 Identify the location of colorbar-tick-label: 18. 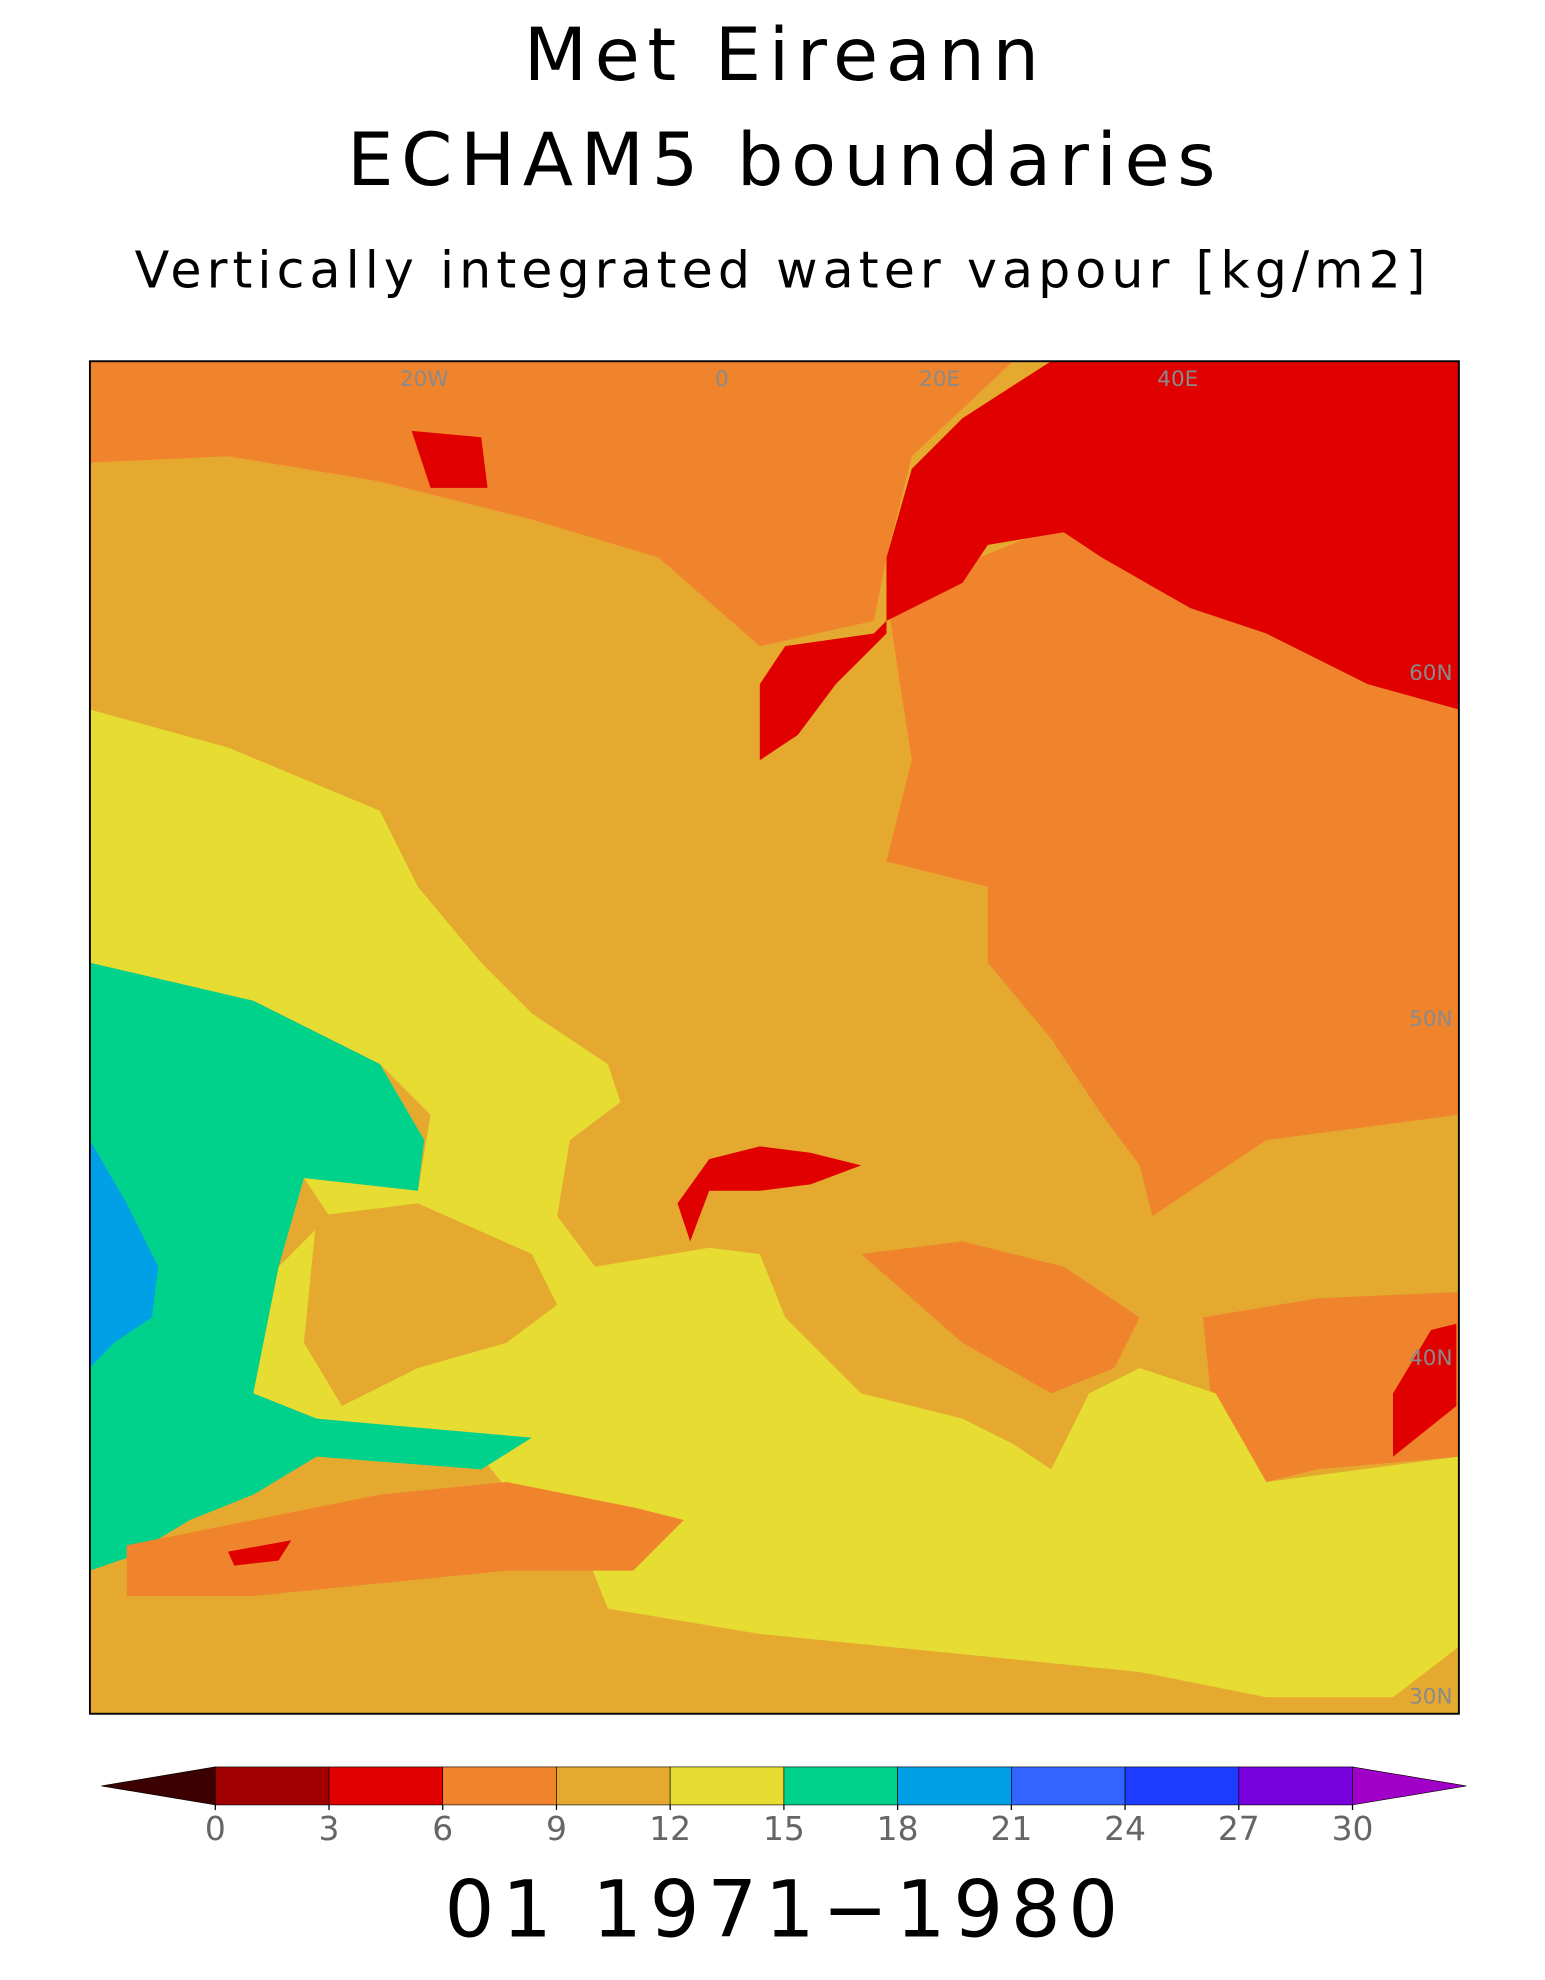
(898, 1828).